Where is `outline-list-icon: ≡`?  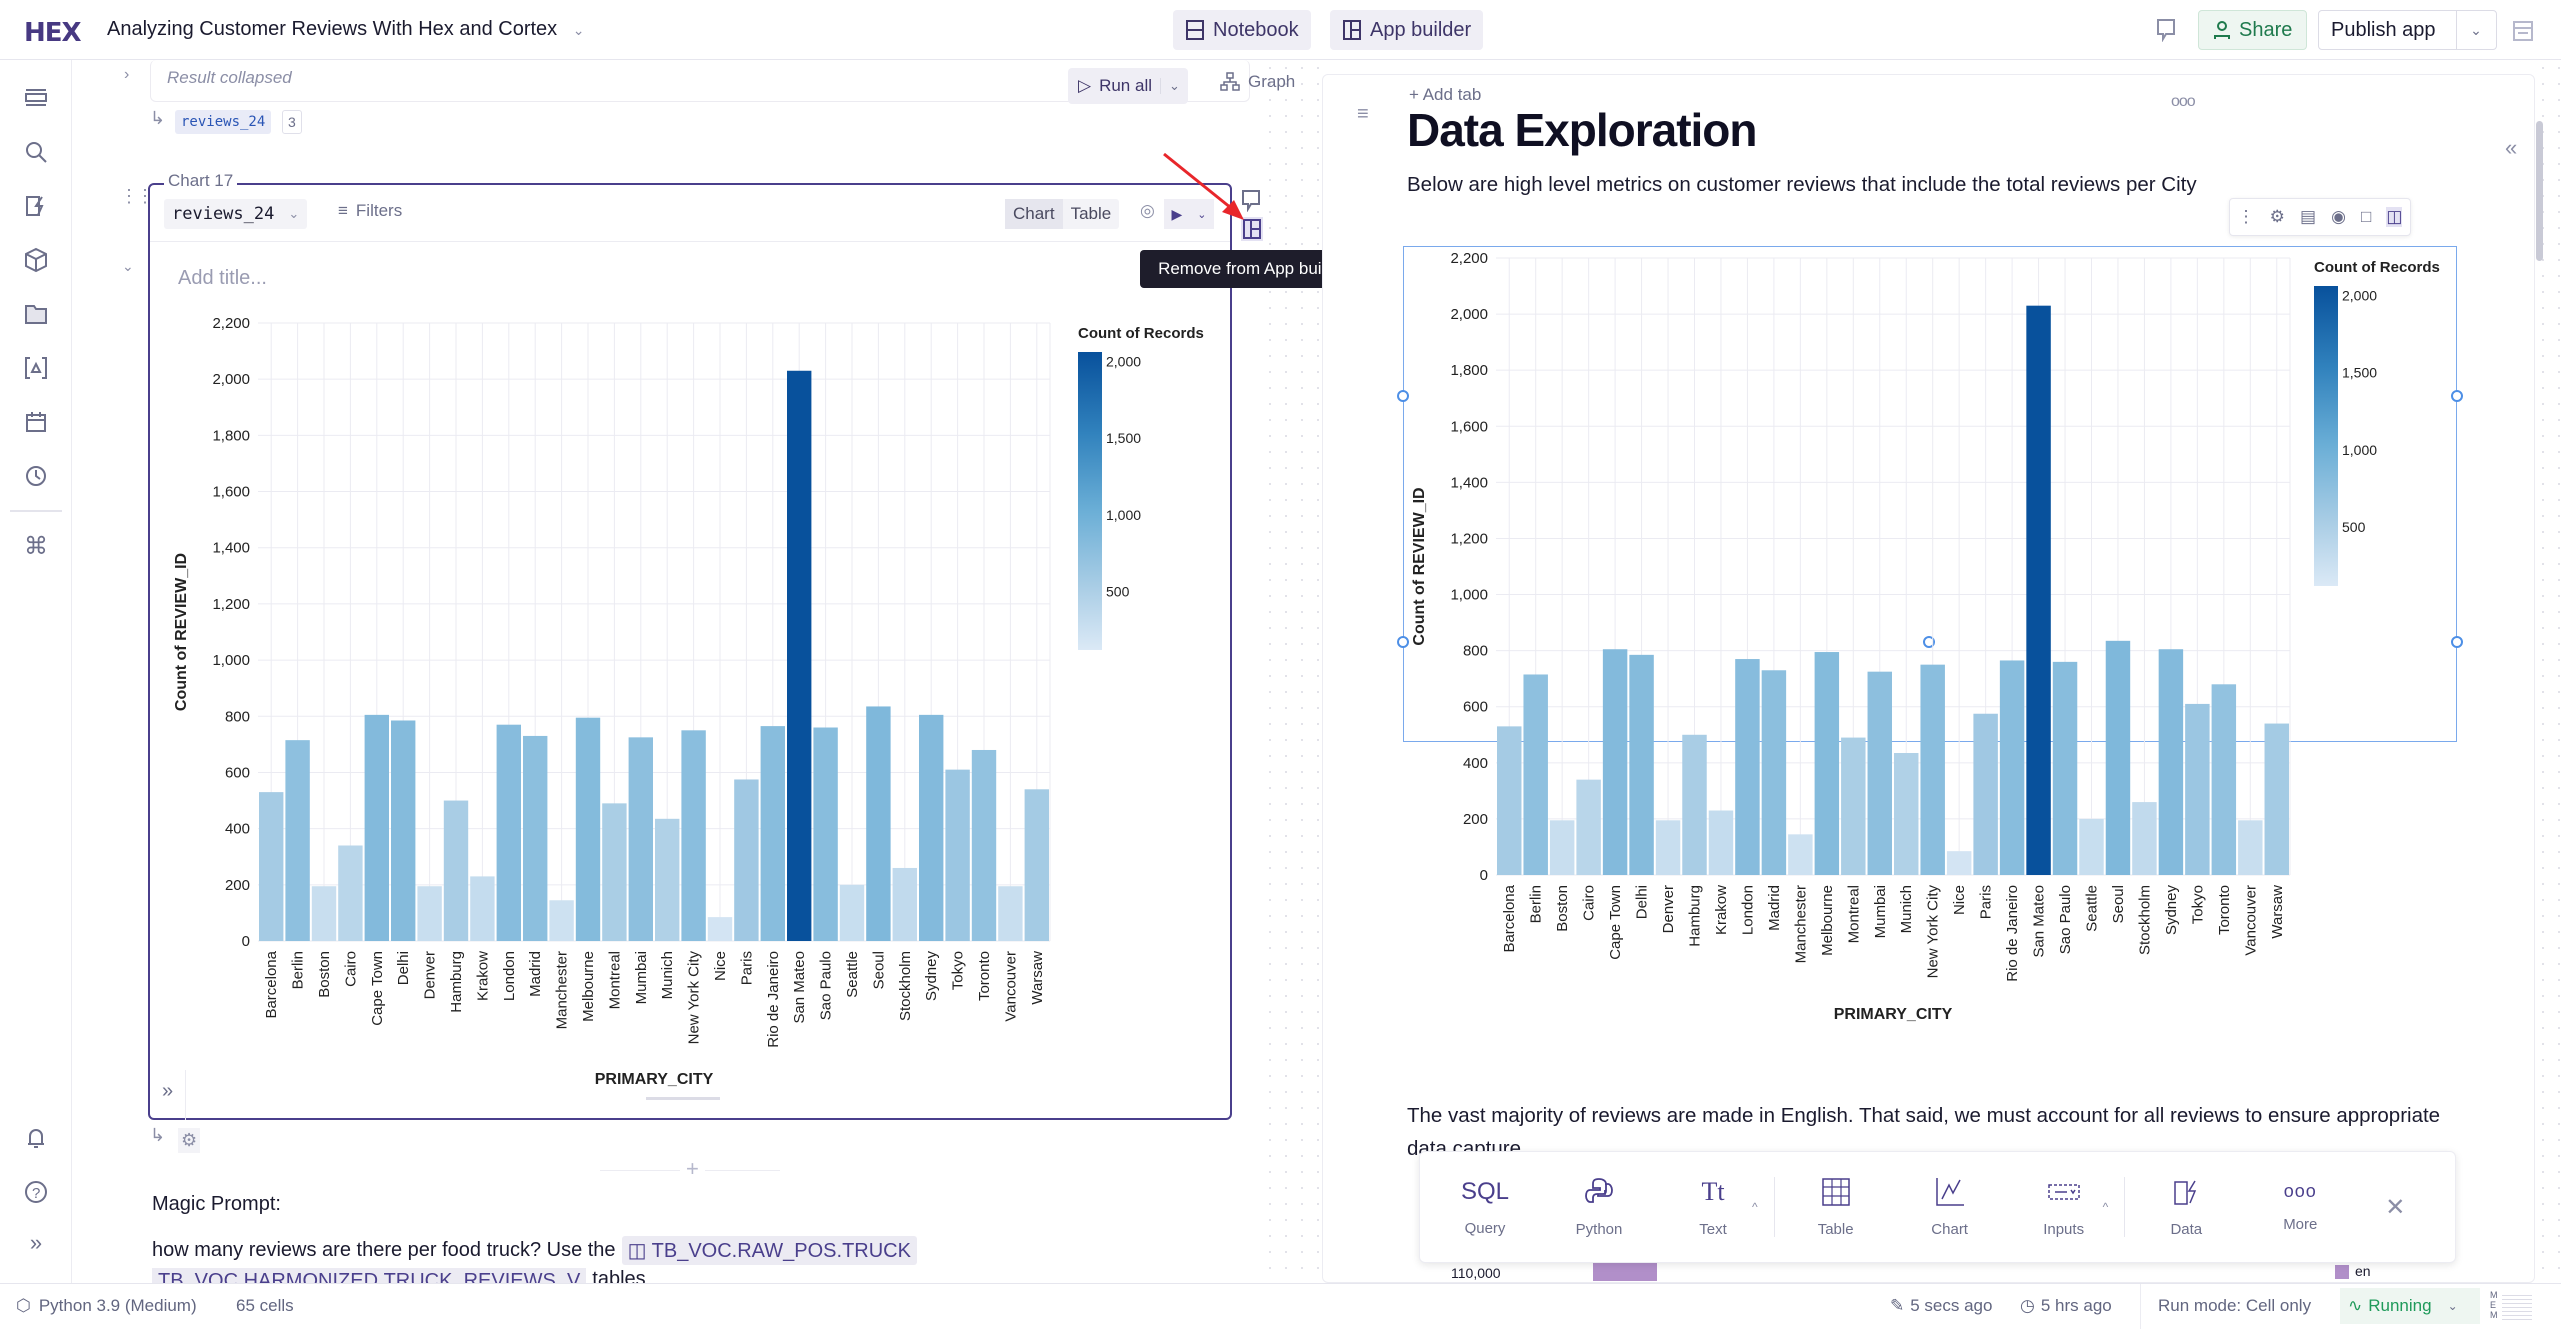
outline-list-icon: ≡ is located at coordinates (1363, 114).